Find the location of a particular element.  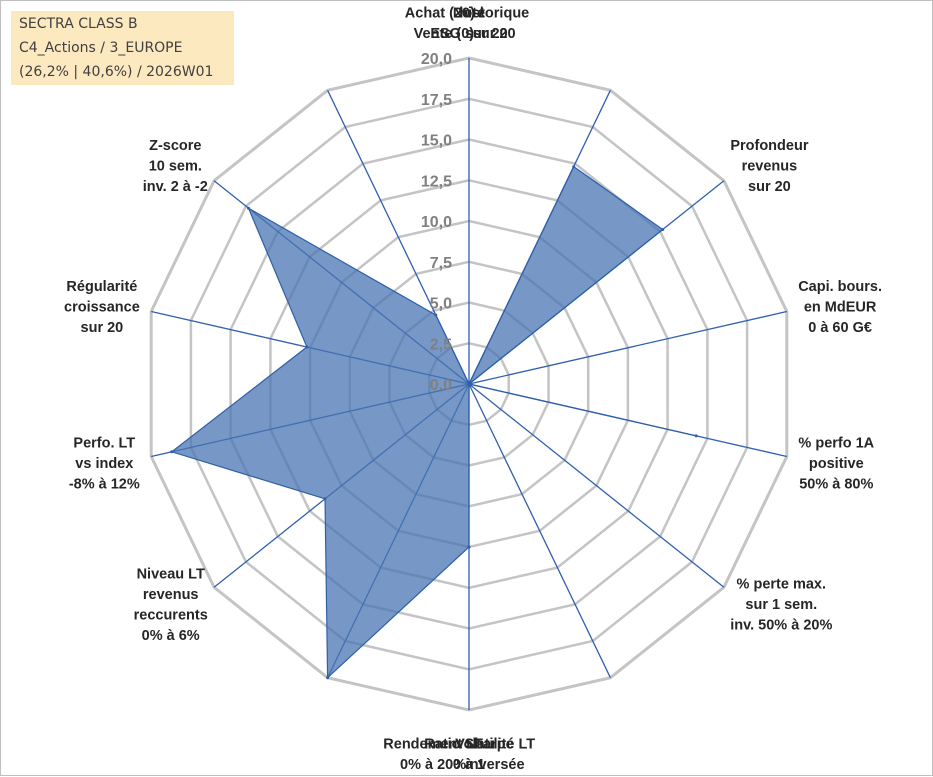

axis-label-line: Vente (0) is located at coordinates (444, 34).